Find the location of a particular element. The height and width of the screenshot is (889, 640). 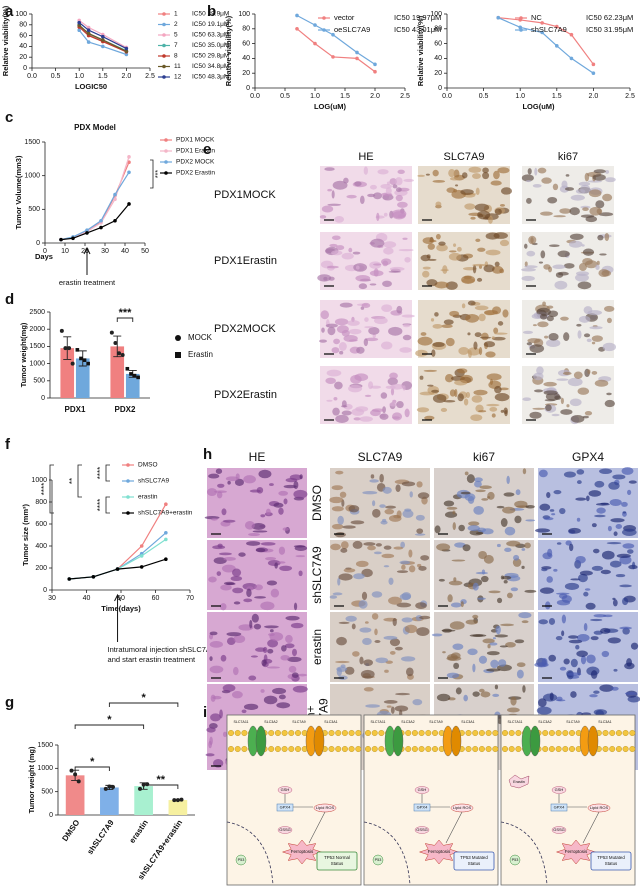

arrow is located at coordinates (579, 819).